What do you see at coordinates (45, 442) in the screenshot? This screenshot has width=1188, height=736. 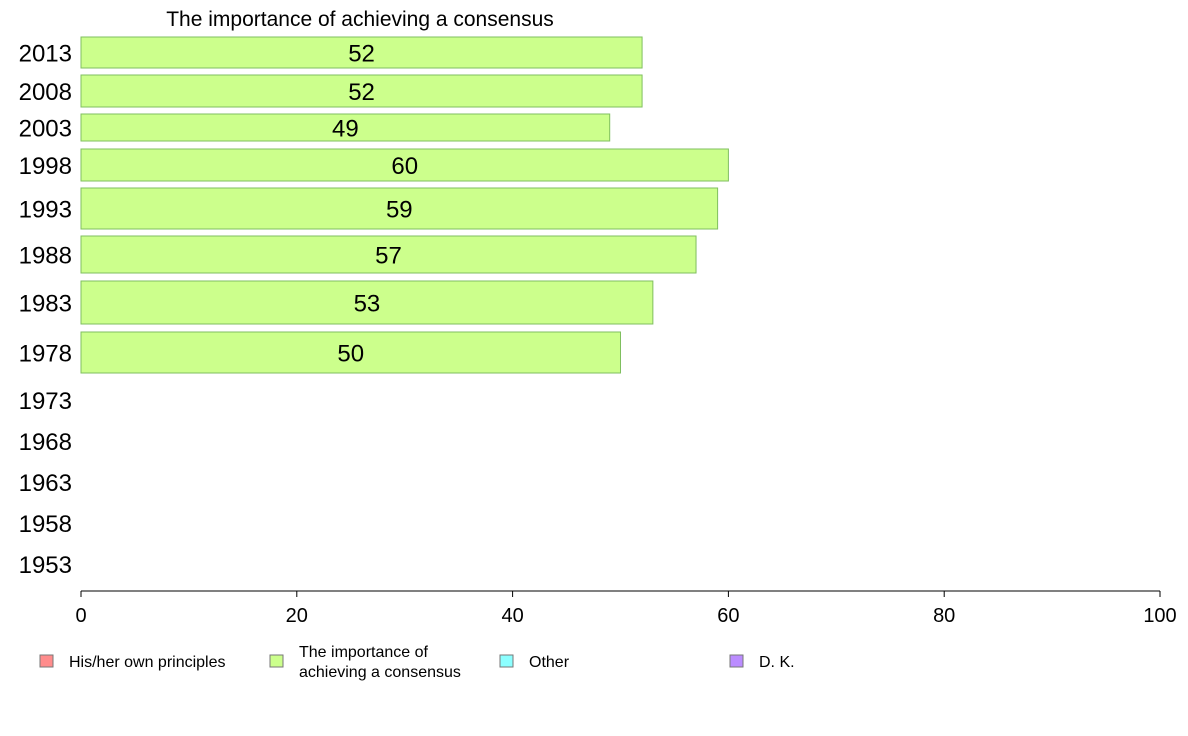 I see `y-tick-label: 1968` at bounding box center [45, 442].